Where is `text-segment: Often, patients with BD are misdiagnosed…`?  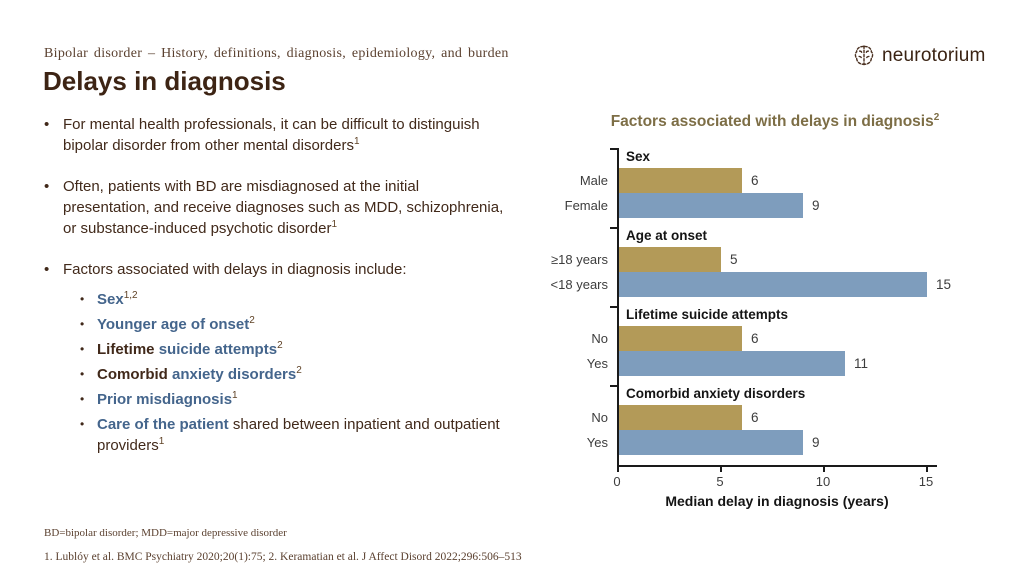 text-segment: Often, patients with BD are misdiagnosed… is located at coordinates (283, 207).